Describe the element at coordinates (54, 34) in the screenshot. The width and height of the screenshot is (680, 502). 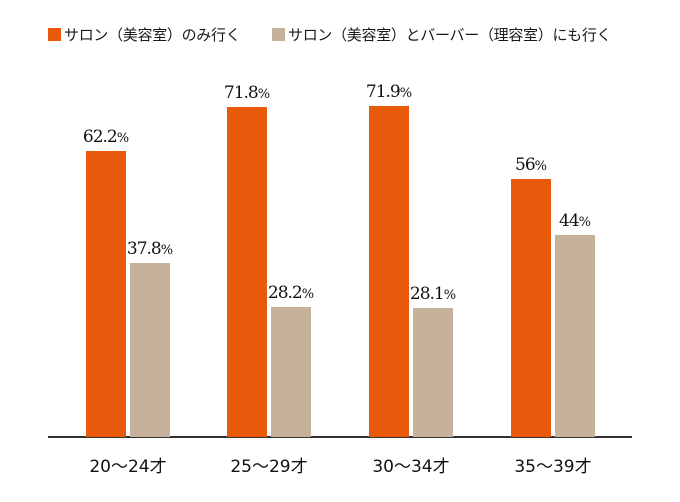
I see `legend-swatch-orange` at that location.